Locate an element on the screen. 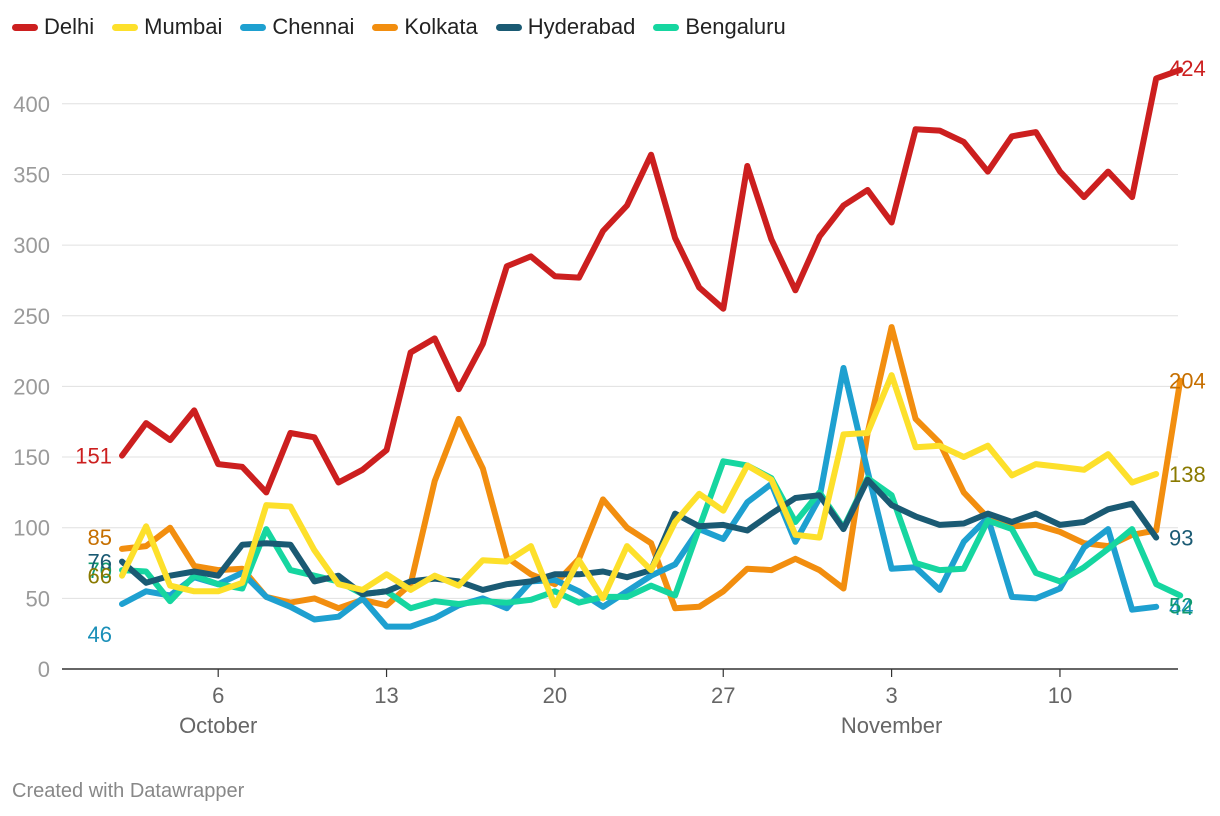  legend-item-hyderabad: Hyderabad is located at coordinates (565, 27).